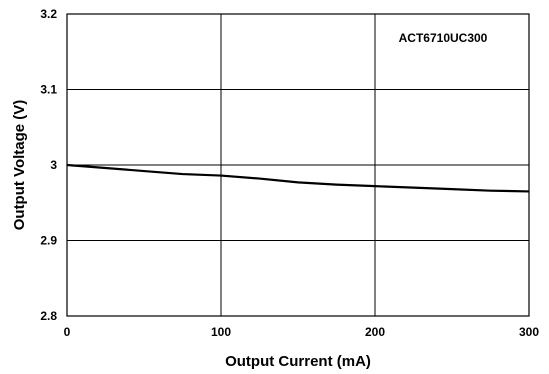 This screenshot has width=549, height=374. I want to click on series-layer, so click(298, 178).